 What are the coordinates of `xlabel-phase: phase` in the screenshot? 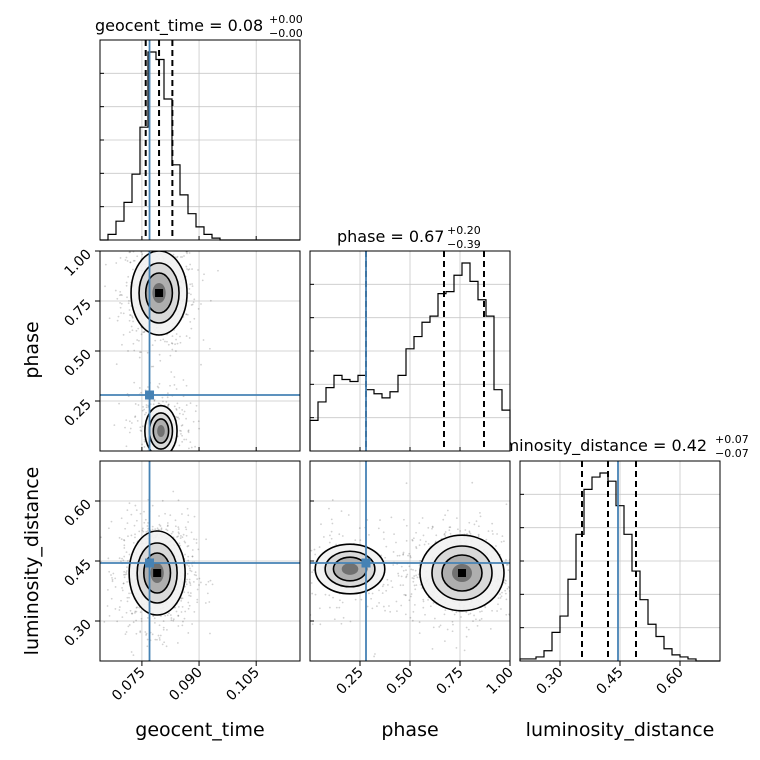 It's located at (409, 730).